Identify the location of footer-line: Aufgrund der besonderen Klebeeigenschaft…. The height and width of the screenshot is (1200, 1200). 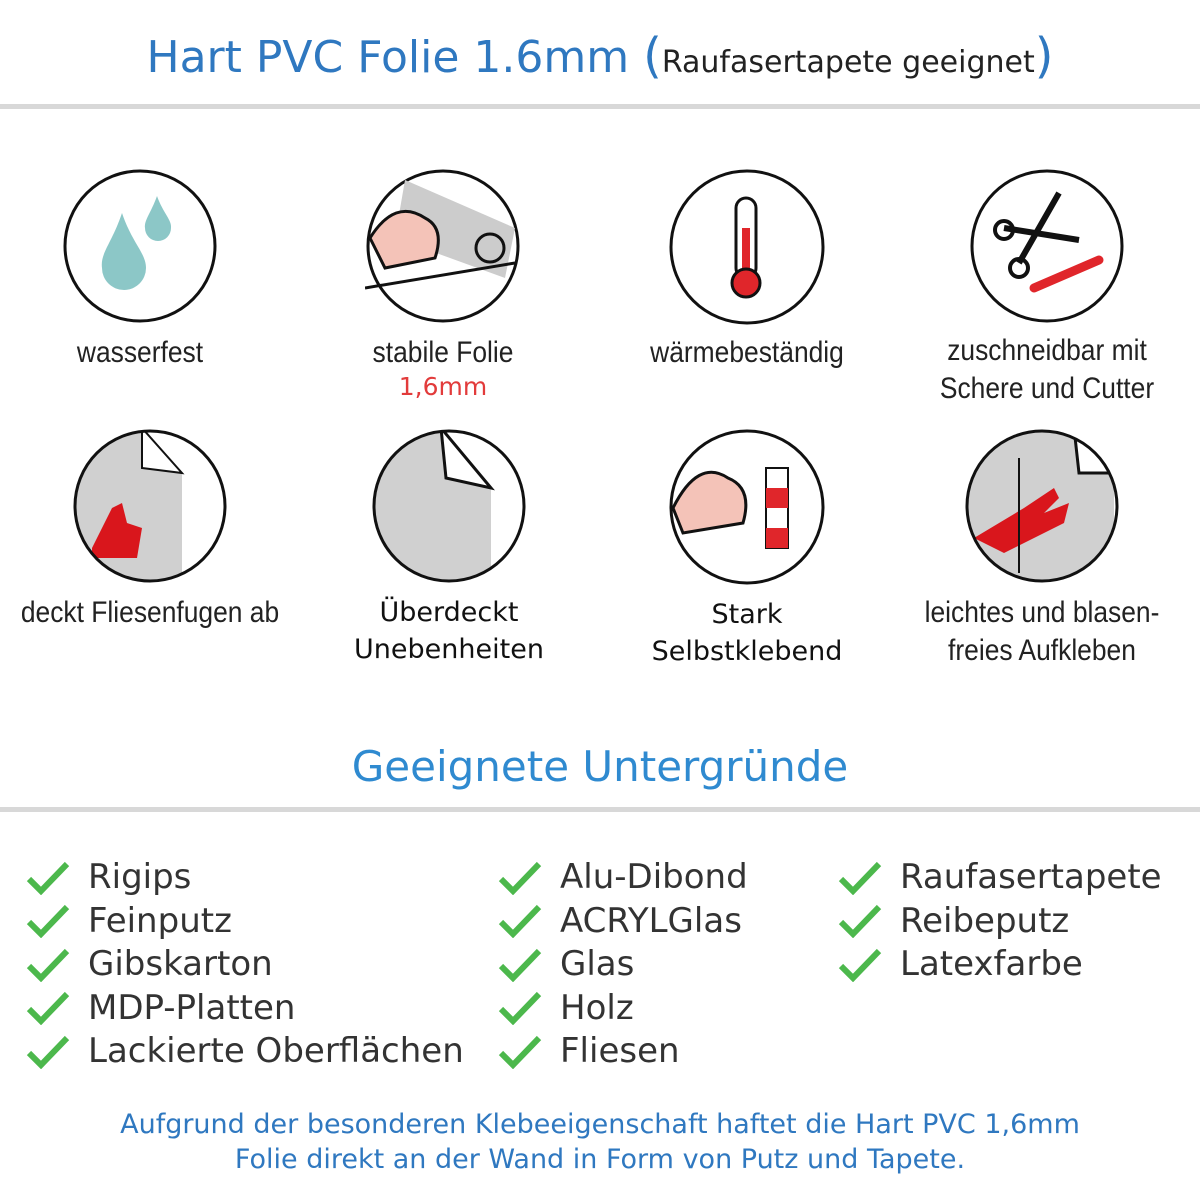
(600, 1124).